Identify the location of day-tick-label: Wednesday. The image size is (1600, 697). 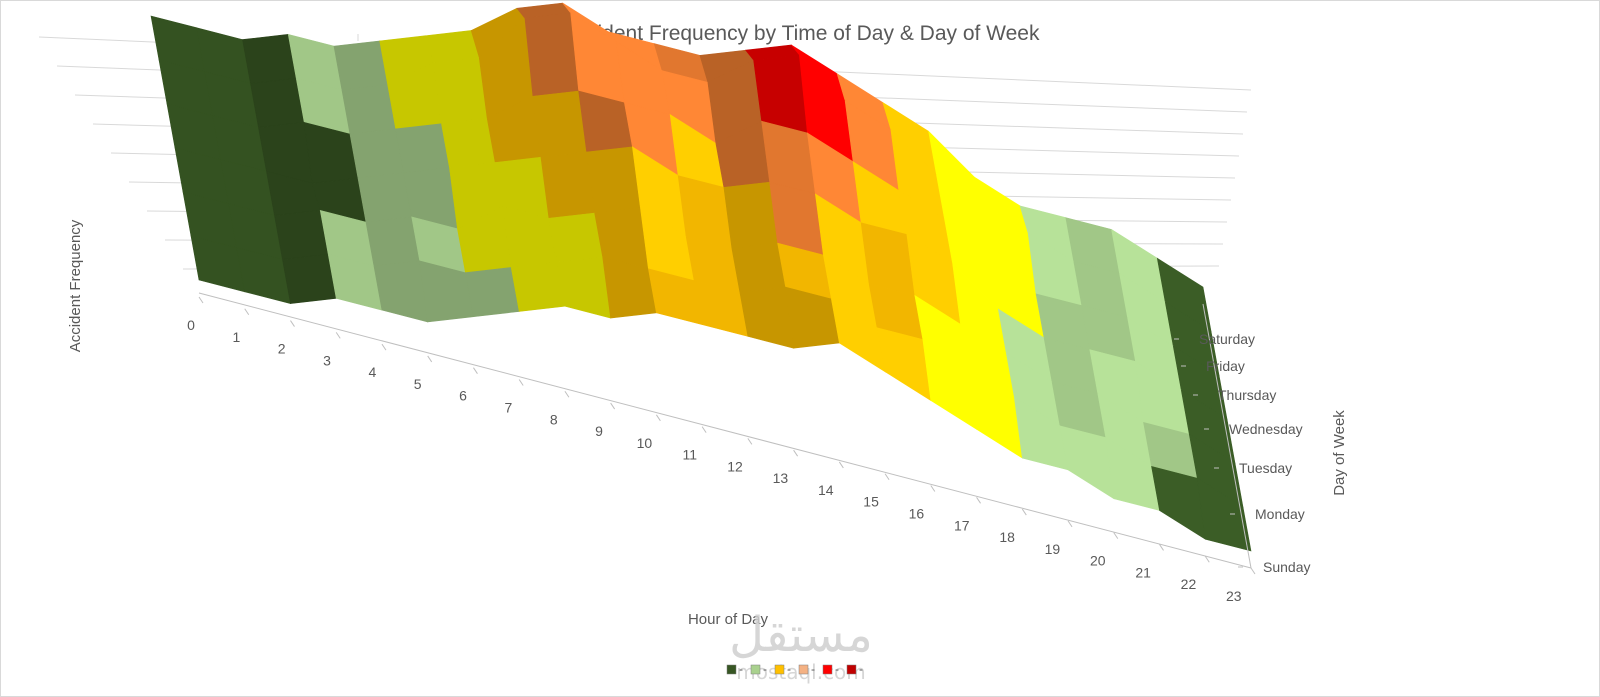
(1266, 429).